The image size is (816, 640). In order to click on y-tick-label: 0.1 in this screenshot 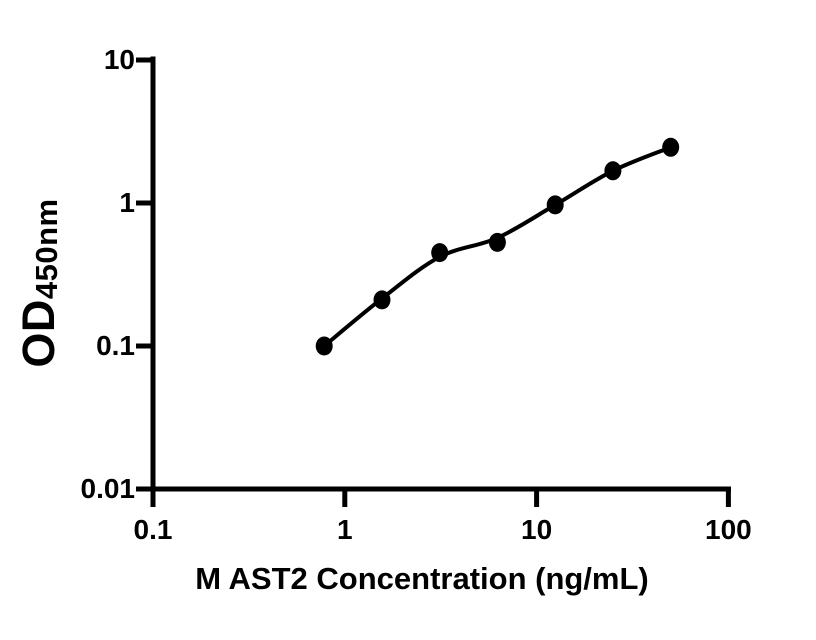, I will do `click(115, 345)`.